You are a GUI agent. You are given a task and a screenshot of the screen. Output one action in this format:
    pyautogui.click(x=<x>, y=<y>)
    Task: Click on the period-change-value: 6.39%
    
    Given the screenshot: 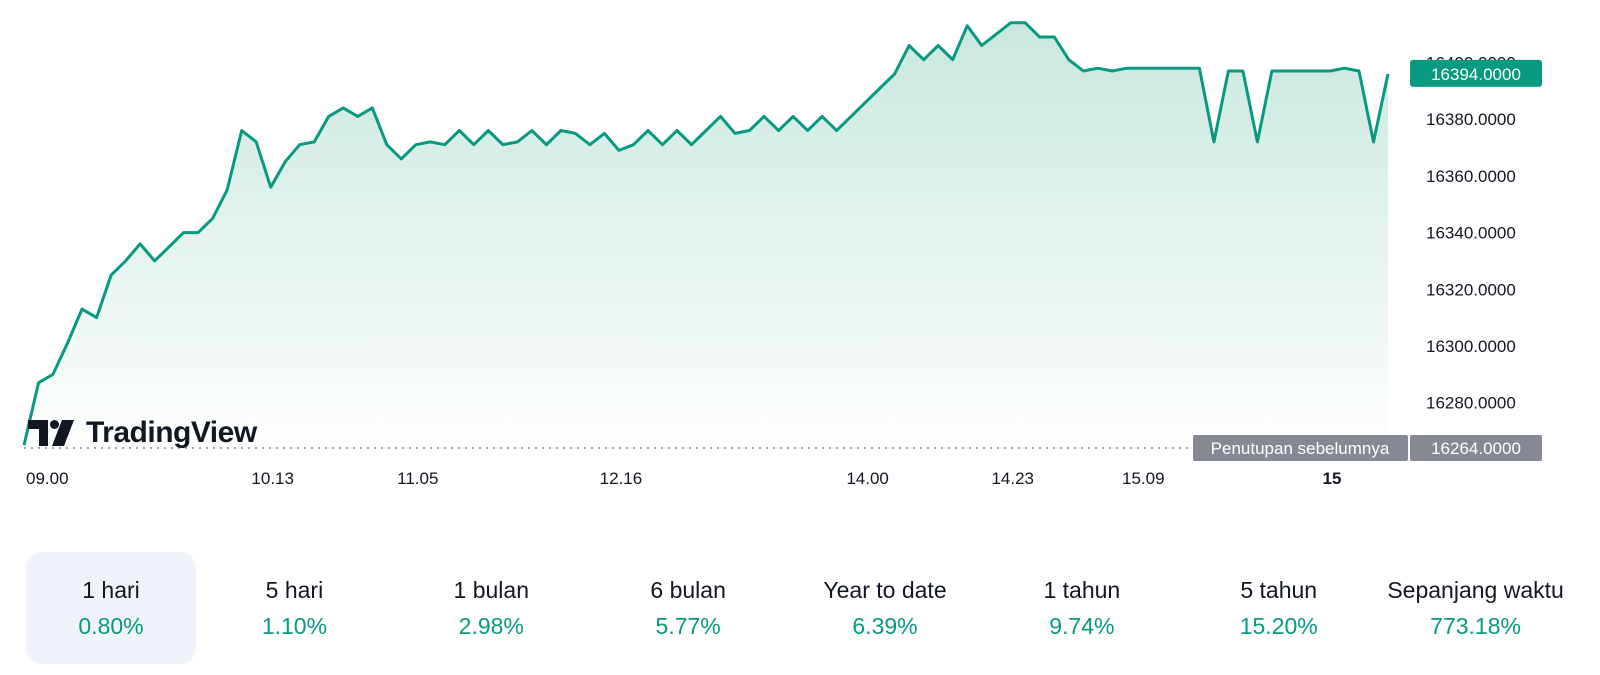 What is the action you would take?
    pyautogui.click(x=885, y=626)
    